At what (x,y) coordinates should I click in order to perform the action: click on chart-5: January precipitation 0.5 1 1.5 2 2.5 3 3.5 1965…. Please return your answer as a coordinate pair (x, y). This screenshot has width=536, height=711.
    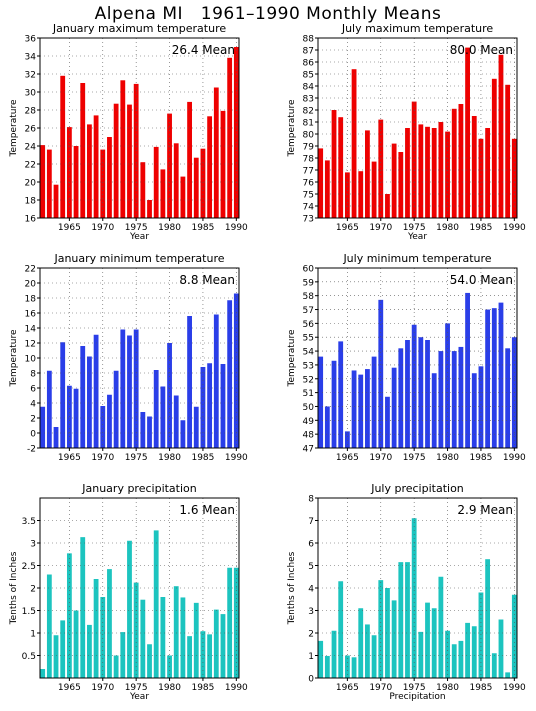
    Looking at the image, I should click on (128, 592).